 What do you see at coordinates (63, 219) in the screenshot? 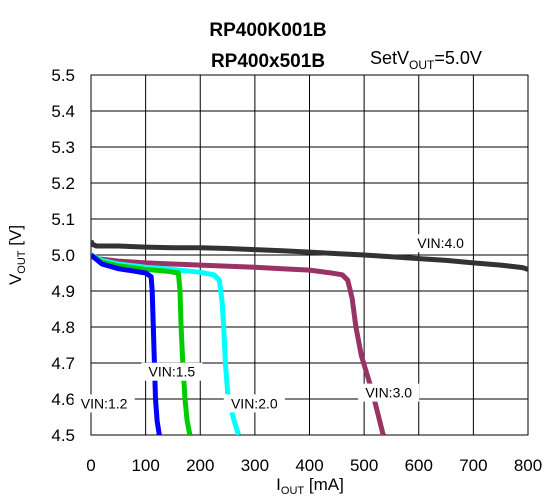
I see `y-tick-label: 5.1` at bounding box center [63, 219].